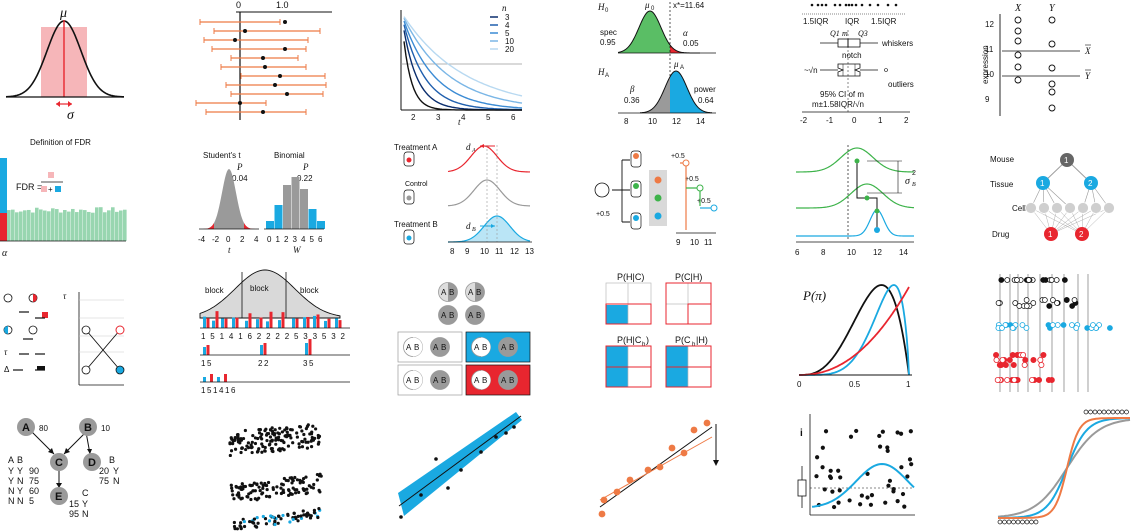  I want to click on db-arrowhead, so click(493, 226).